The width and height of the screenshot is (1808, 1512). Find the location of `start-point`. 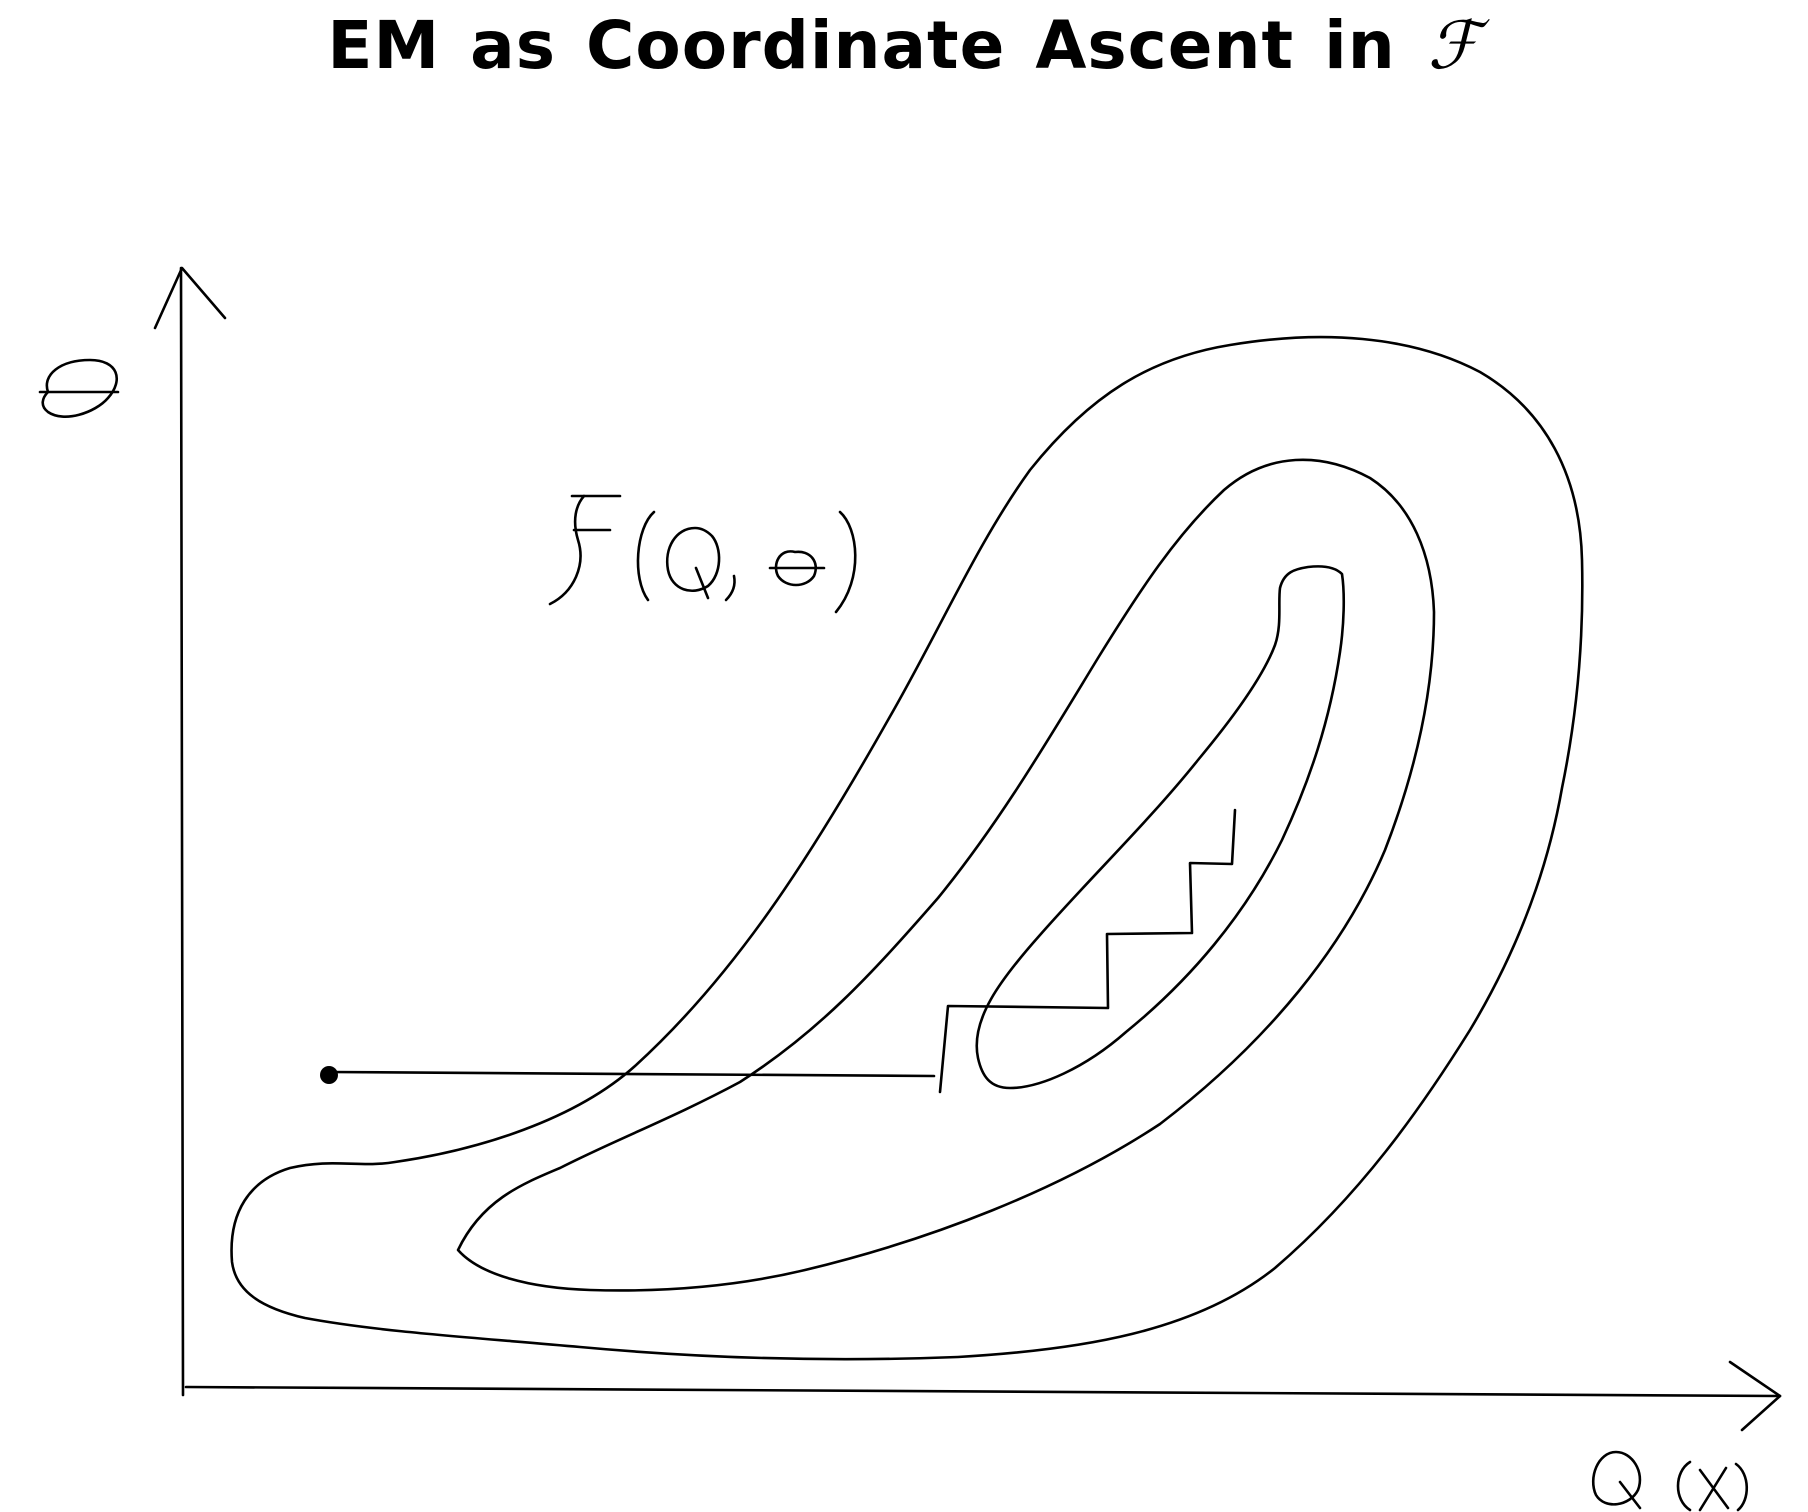

start-point is located at coordinates (329, 1075).